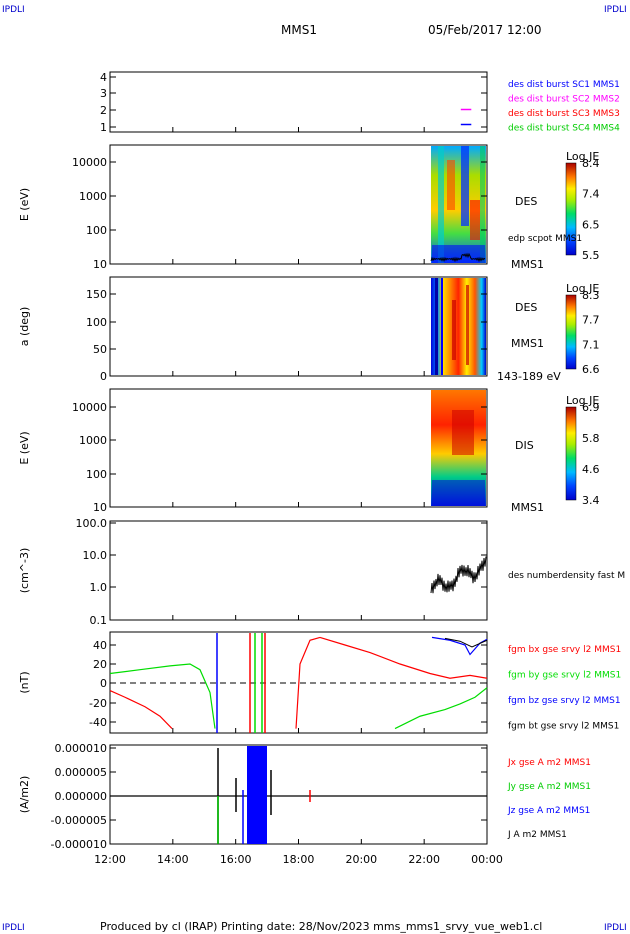 This screenshot has height=934, width=630. I want to click on colorbar-tick-label: 6.9, so click(591, 407).